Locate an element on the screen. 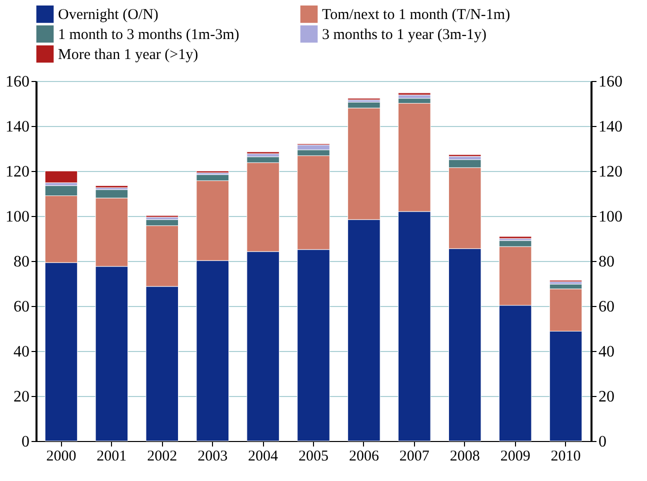 This screenshot has width=647, height=481. x-tick-label: 2008 is located at coordinates (465, 456).